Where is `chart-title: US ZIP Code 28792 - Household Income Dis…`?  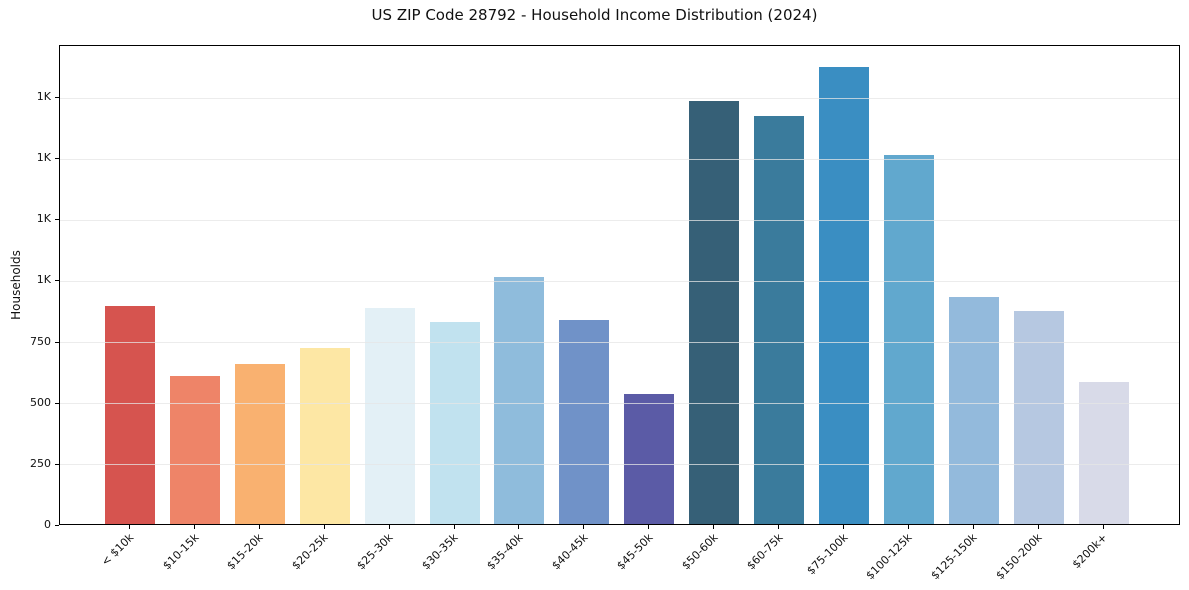
chart-title: US ZIP Code 28792 - Household Income Dis… is located at coordinates (594, 15).